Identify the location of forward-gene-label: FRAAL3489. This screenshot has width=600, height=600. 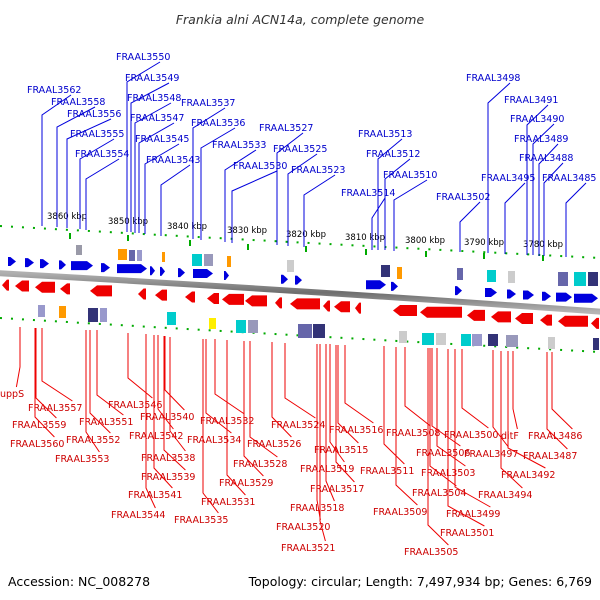
(541, 139).